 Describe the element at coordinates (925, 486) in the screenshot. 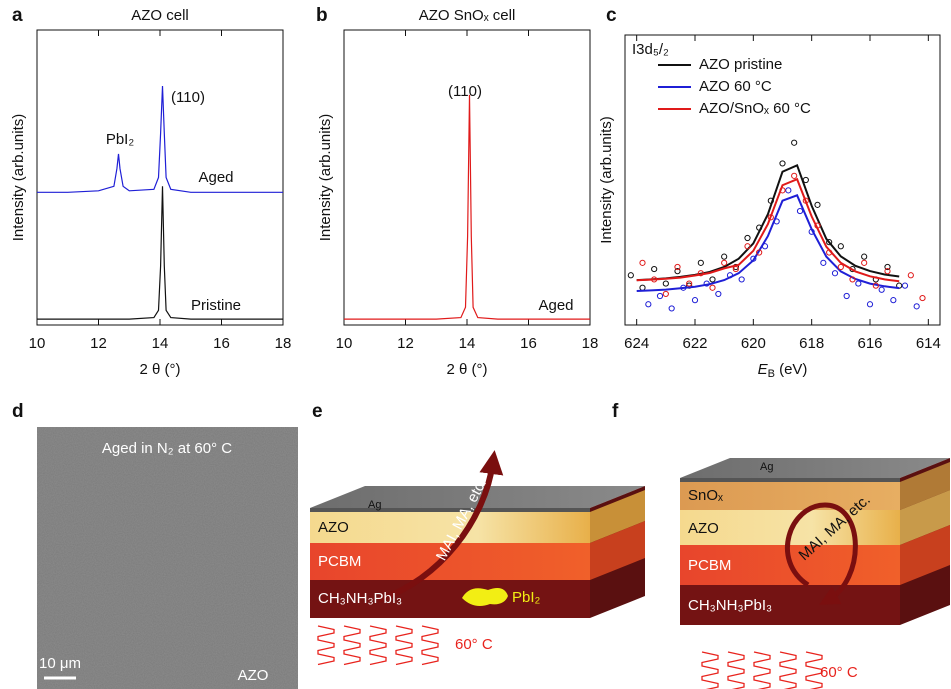

I see `side-sno` at that location.